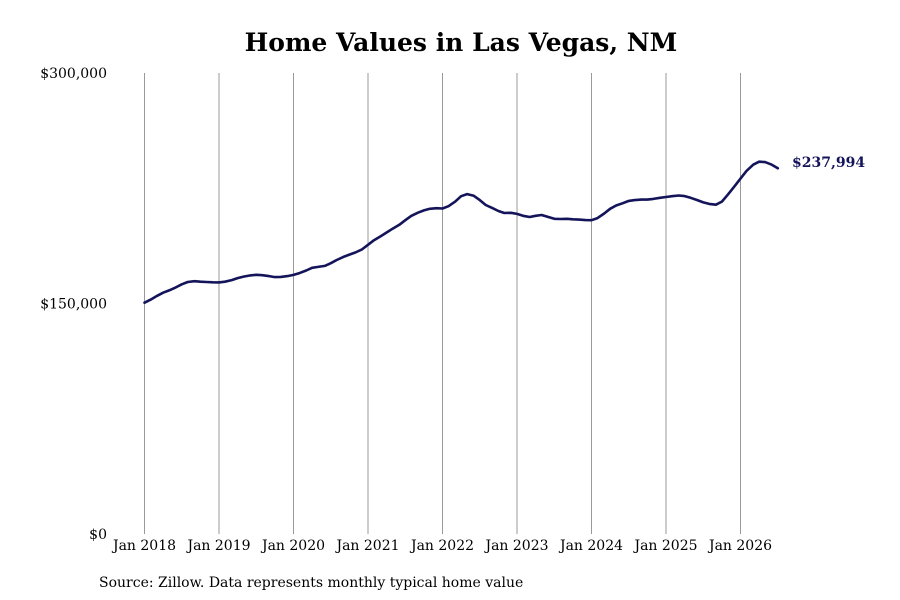  Describe the element at coordinates (292, 546) in the screenshot. I see `x-tick-label: Jan 2020` at that location.